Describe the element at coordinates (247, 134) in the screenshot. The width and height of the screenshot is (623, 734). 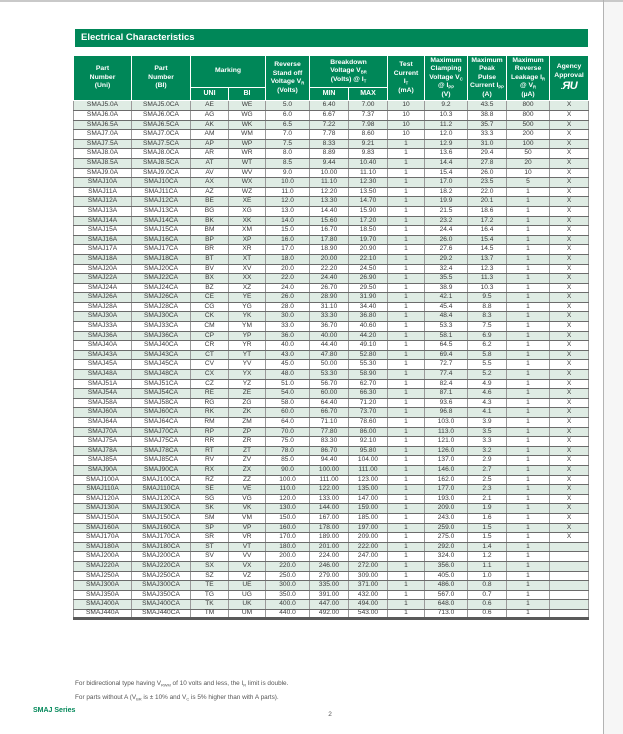
I see `cell-marking-bi: WM` at that location.